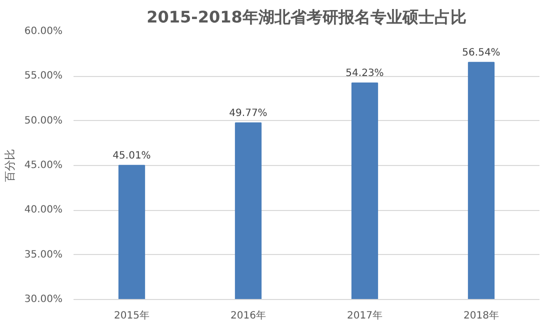 This screenshot has height=324, width=544. I want to click on data-label: 45.01%, so click(131, 156).